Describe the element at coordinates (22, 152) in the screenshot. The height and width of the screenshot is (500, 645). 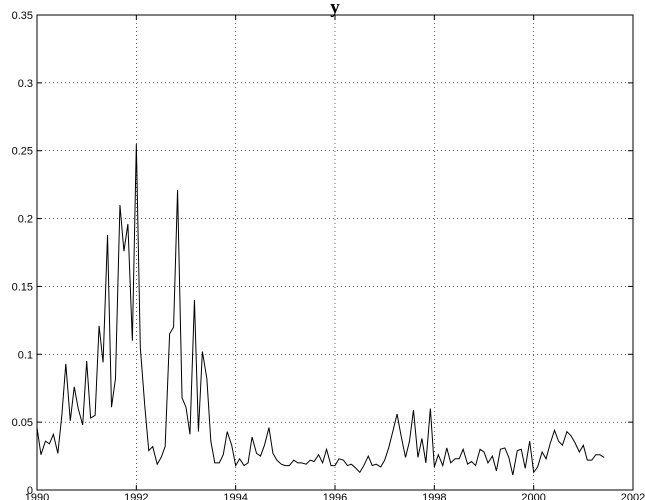
I see `y-tick-label: 0.25` at that location.